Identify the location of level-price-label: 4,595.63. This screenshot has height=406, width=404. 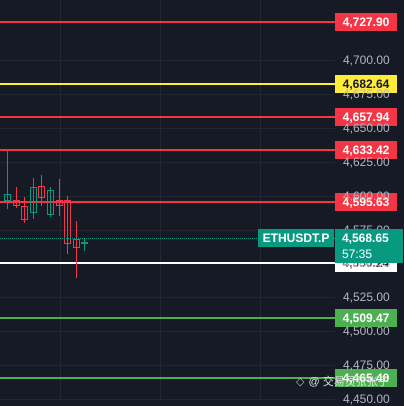
(366, 201).